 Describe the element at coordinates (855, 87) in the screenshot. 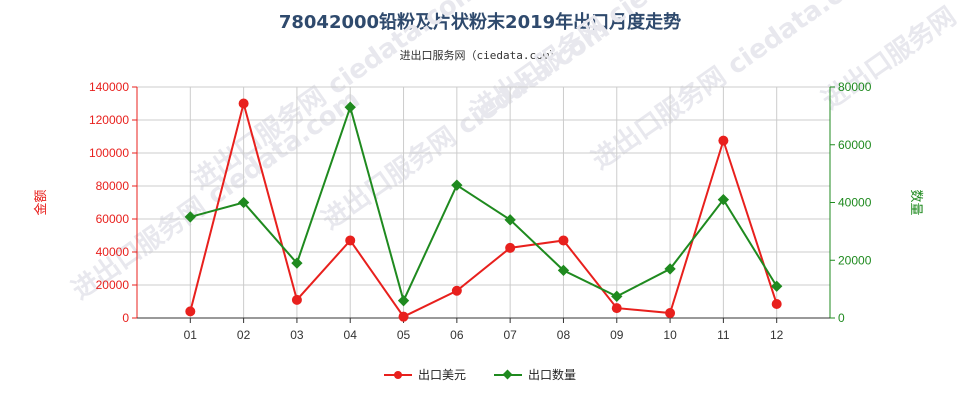

I see `y-tick-label-right: 80000` at that location.